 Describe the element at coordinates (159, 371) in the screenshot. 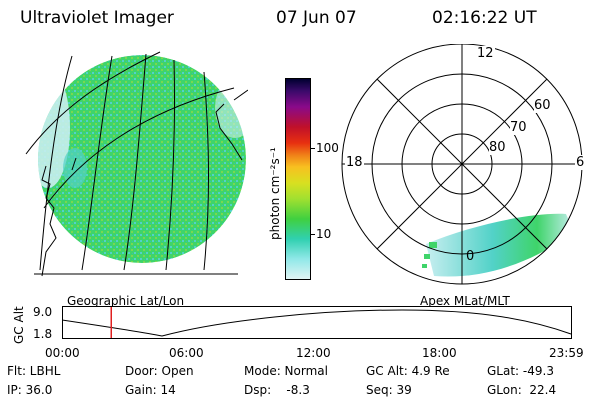

I see `status-door: Door: Open` at that location.